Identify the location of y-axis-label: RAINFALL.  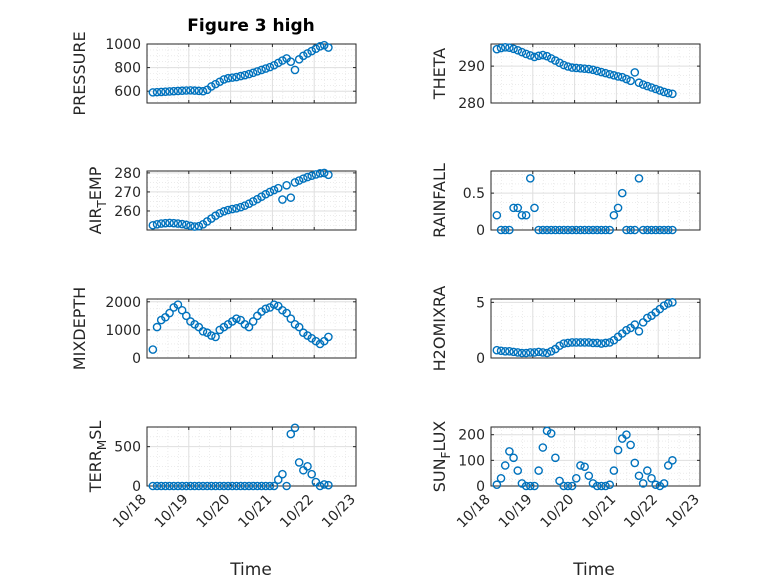
(439, 200).